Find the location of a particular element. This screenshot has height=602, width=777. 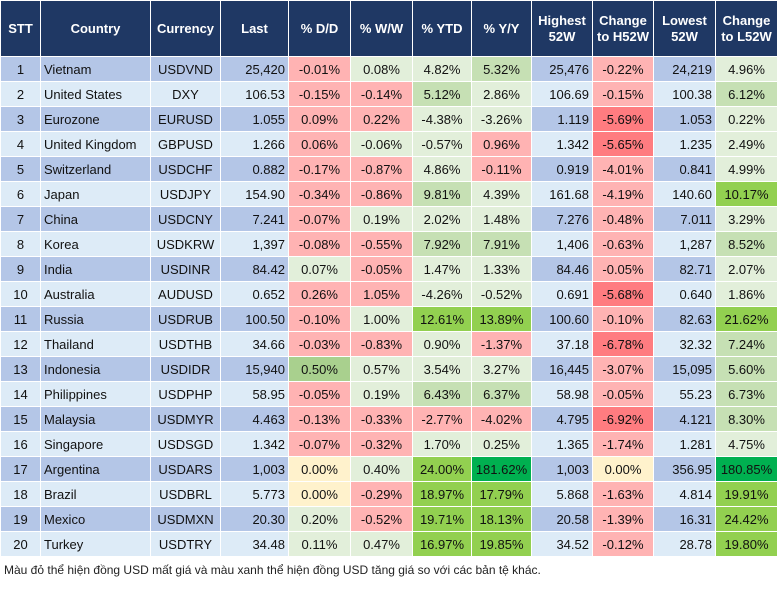

cell-low: 55.23 is located at coordinates (684, 394).